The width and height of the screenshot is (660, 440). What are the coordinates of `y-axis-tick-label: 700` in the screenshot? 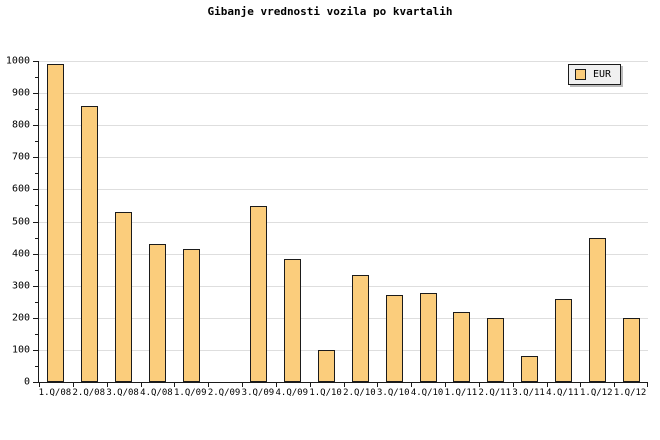 It's located at (20, 157).